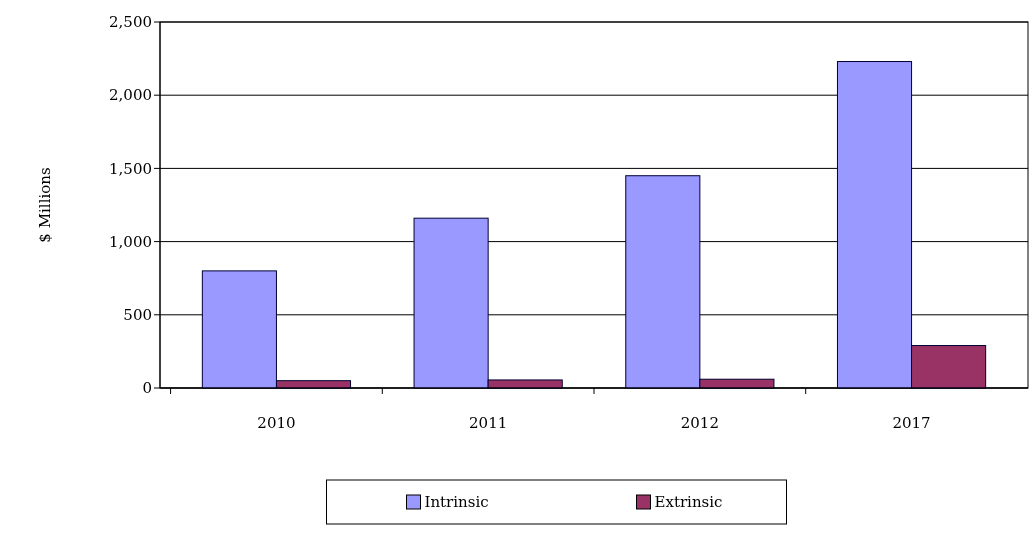  Describe the element at coordinates (45, 205) in the screenshot. I see `y-axis-title: $ Millions` at that location.